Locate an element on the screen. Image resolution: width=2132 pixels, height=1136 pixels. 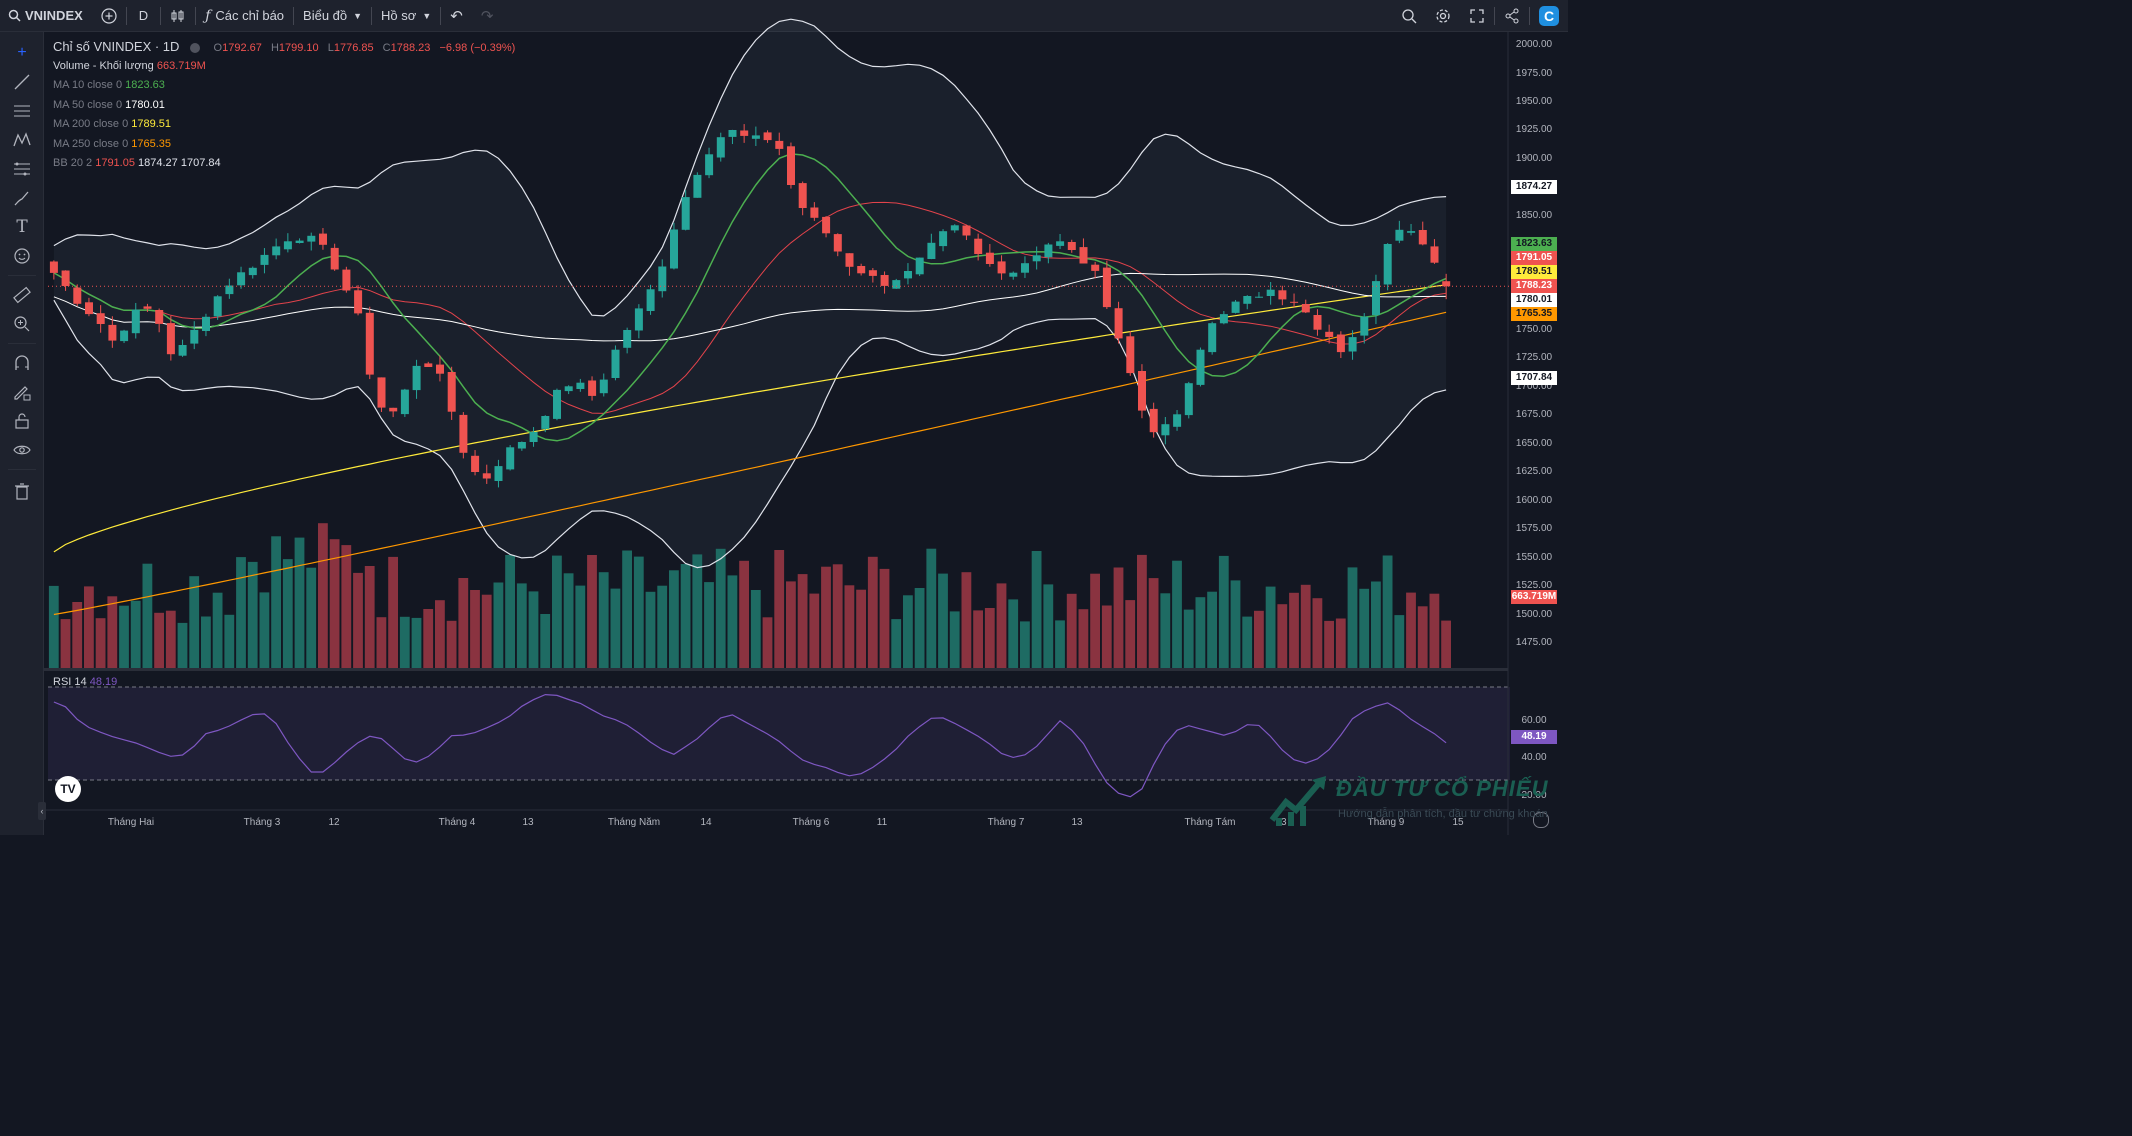
price-tick: 1650.00 is located at coordinates (1534, 443).